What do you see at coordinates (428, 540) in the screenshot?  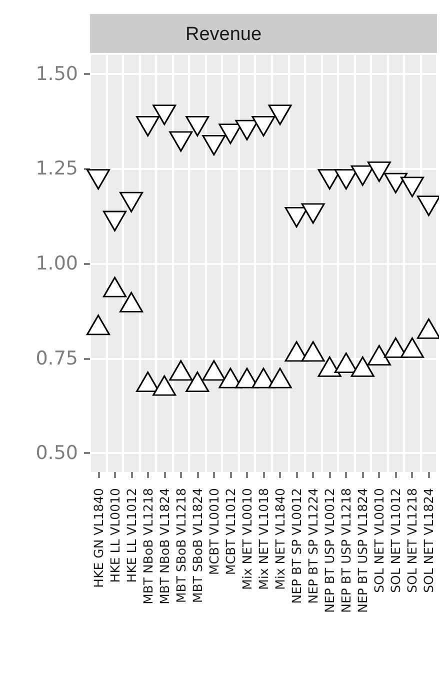 I see `x-tick-label: SOL NET VL1824` at bounding box center [428, 540].